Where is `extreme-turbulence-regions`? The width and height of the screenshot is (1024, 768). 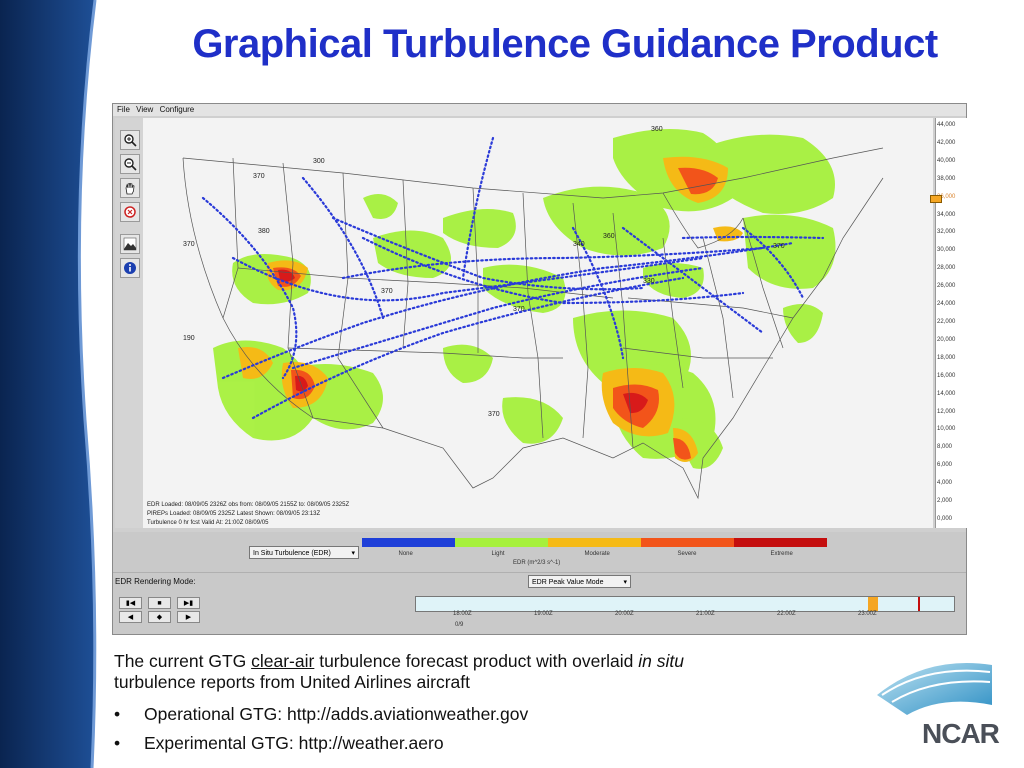
extreme-turbulence-regions is located at coordinates (463, 341).